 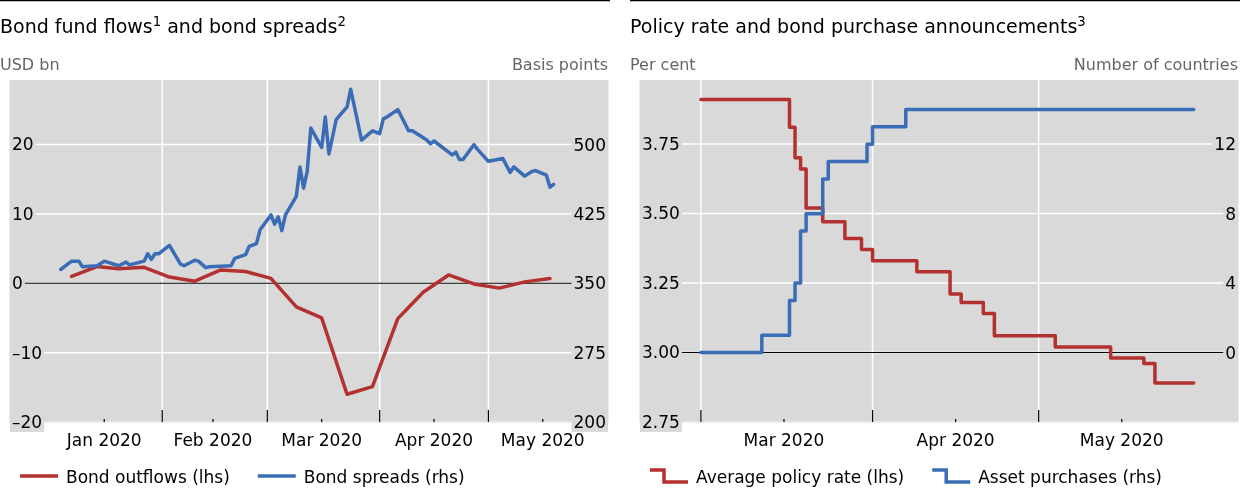 I want to click on y2-tick-label: 425, so click(x=589, y=213).